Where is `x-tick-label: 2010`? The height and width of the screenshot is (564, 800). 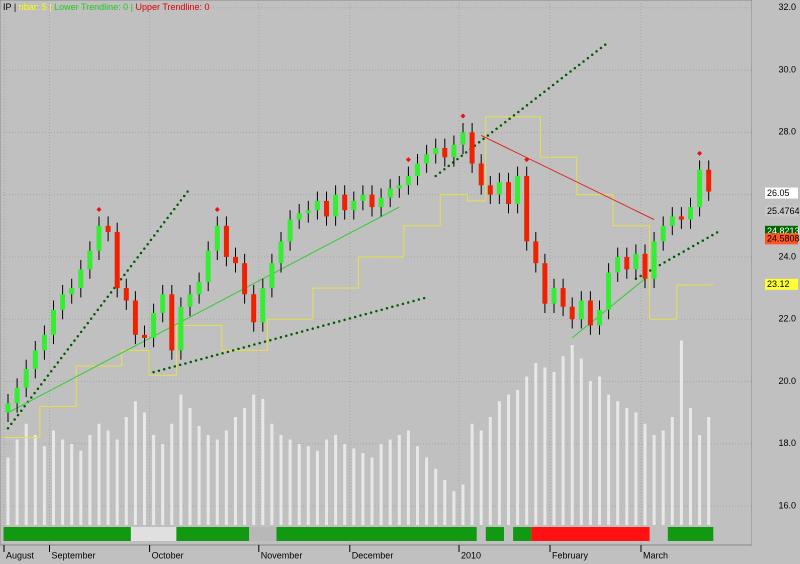
x-tick-label: 2010 is located at coordinates (471, 555).